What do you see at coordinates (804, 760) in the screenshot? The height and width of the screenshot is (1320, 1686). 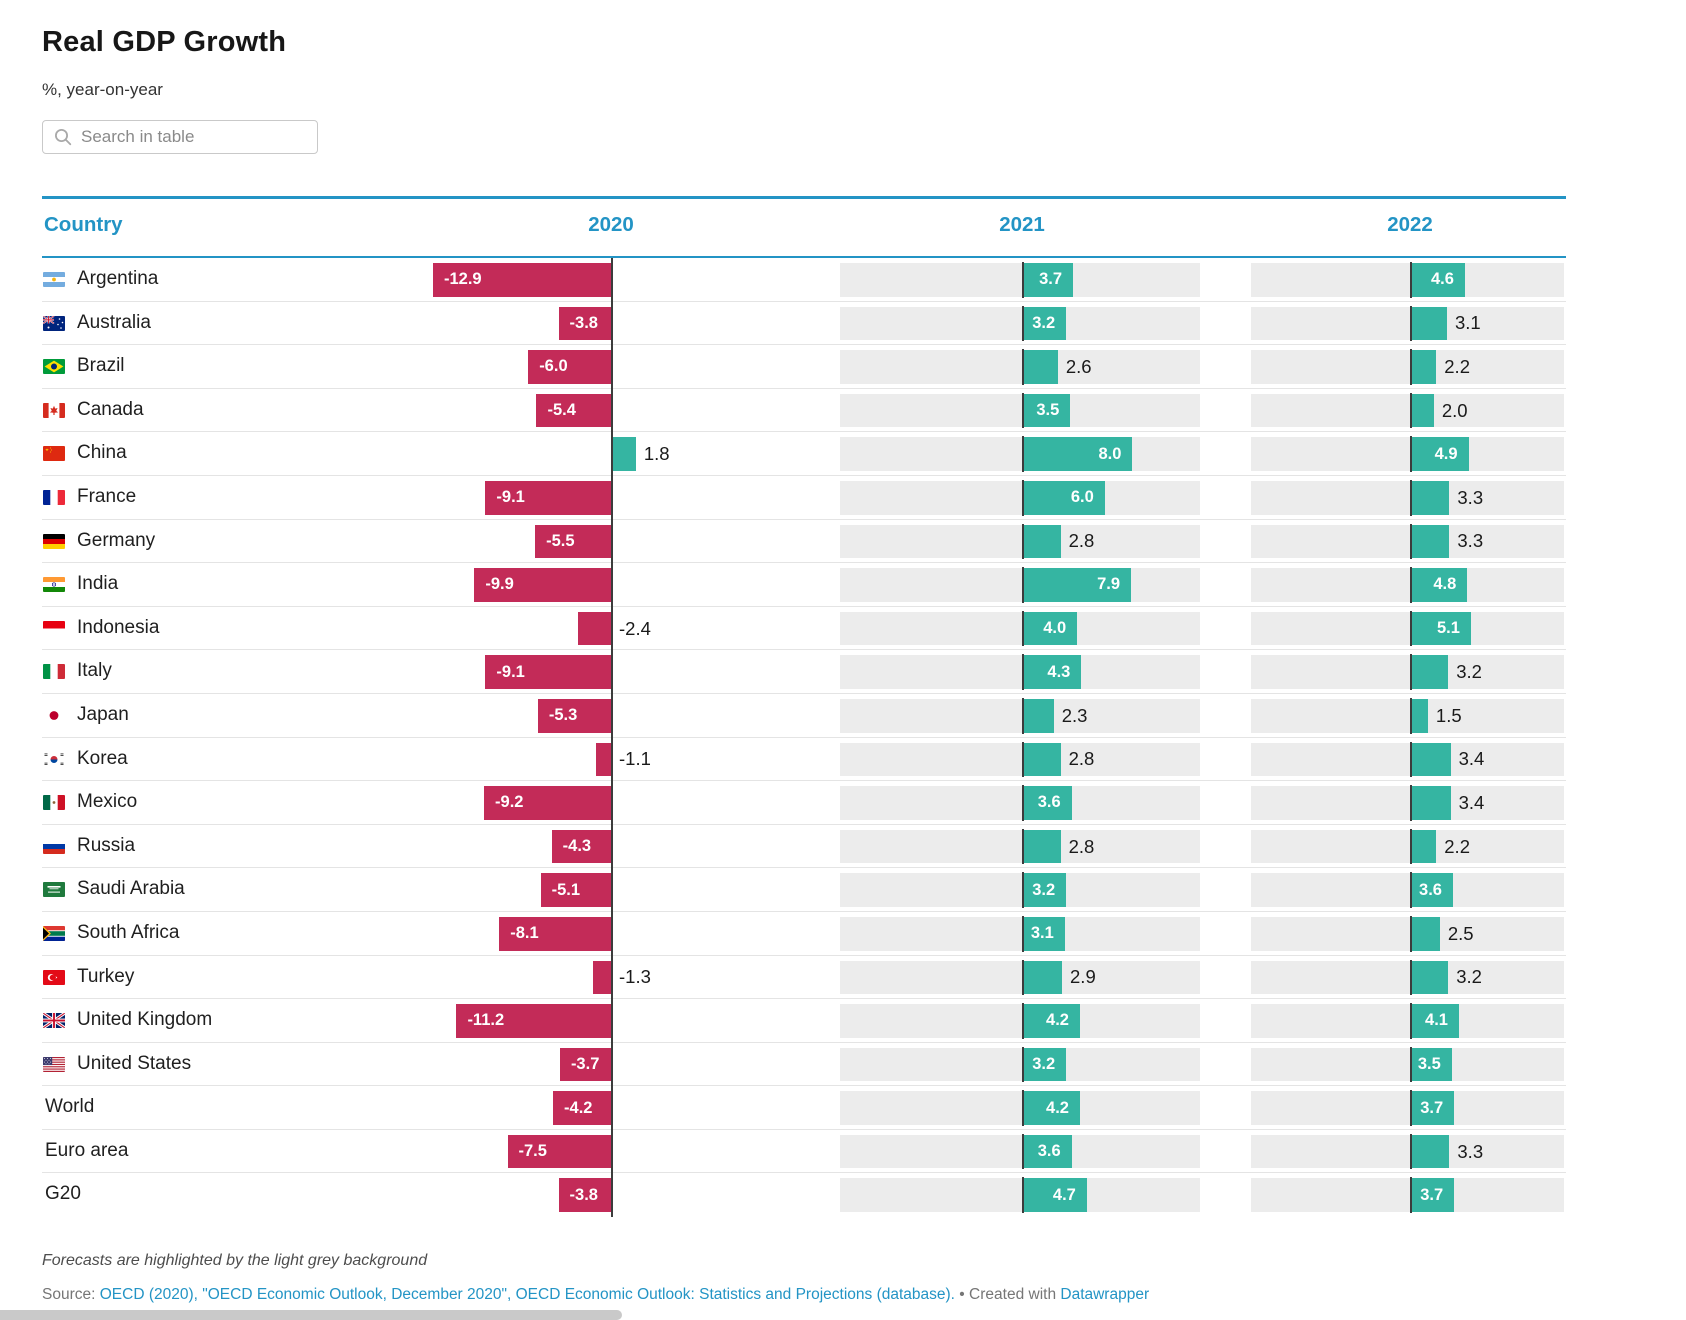 I see `table-row: Korea -1.1 2.8 3.4` at bounding box center [804, 760].